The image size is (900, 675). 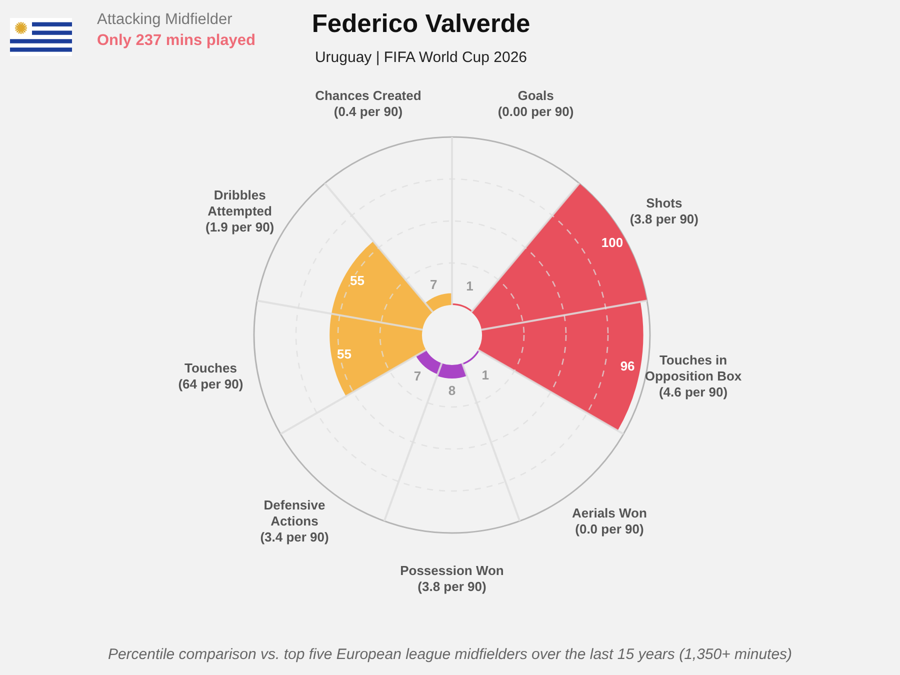 What do you see at coordinates (693, 376) in the screenshot?
I see `category-label: Touches in Opposition Box (4.6 per 90)` at bounding box center [693, 376].